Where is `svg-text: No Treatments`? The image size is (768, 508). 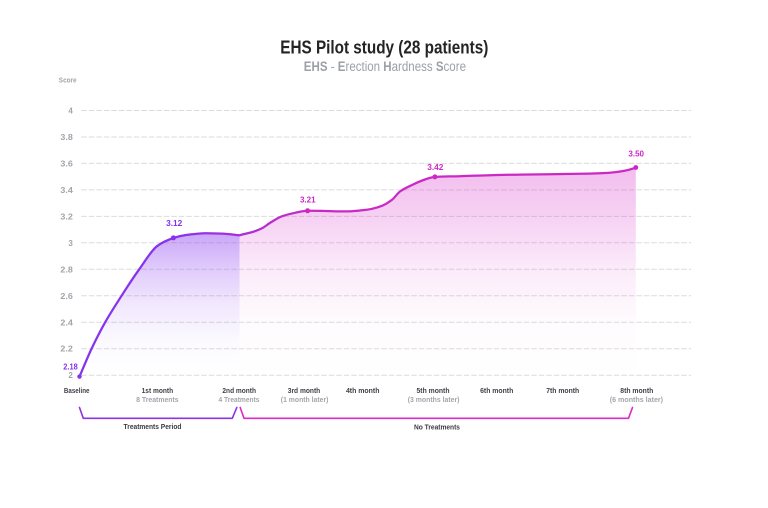 svg-text: No Treatments is located at coordinates (437, 426).